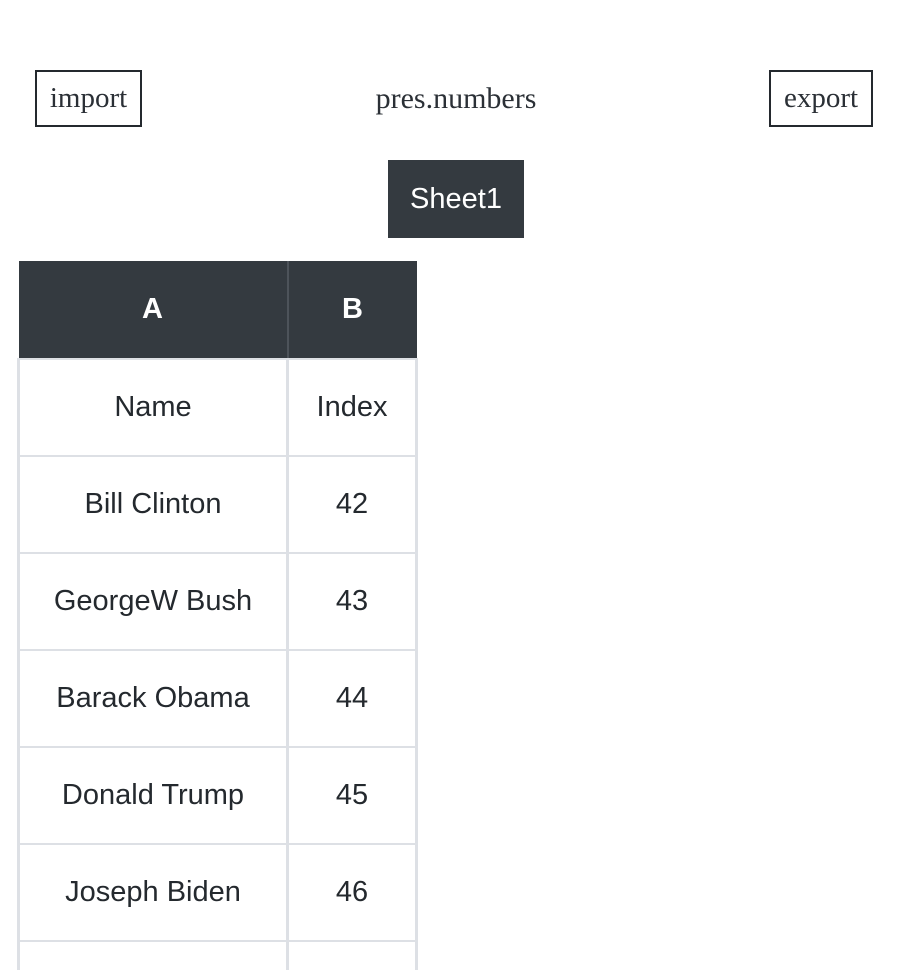  I want to click on table-cell: 46, so click(352, 892).